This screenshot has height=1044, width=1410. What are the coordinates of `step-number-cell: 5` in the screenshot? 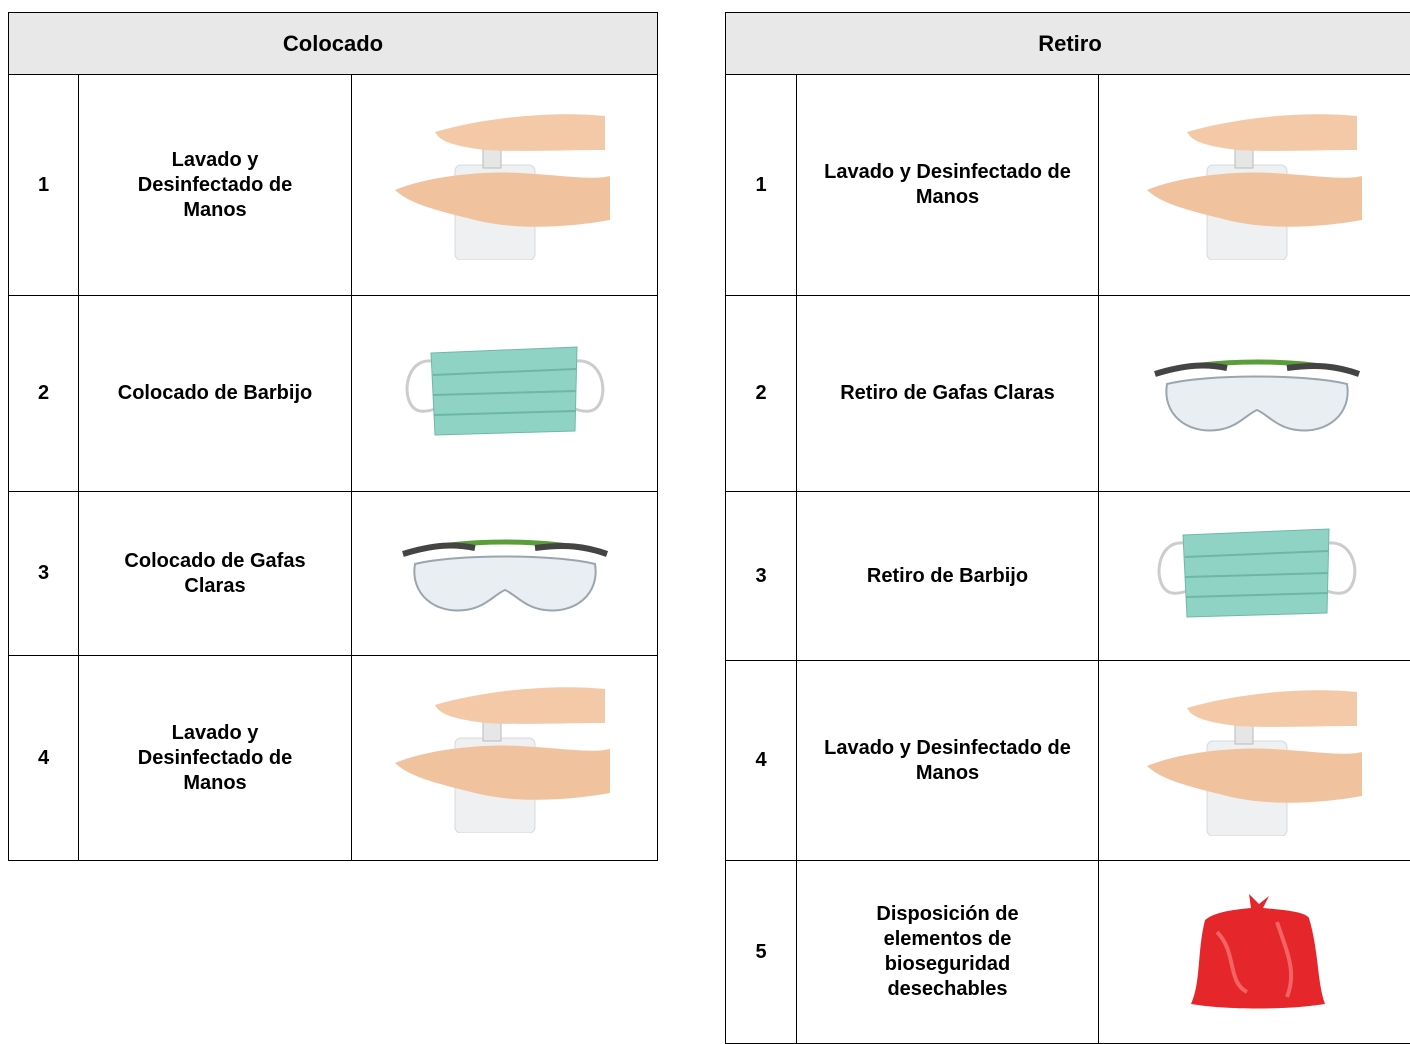 It's located at (761, 952).